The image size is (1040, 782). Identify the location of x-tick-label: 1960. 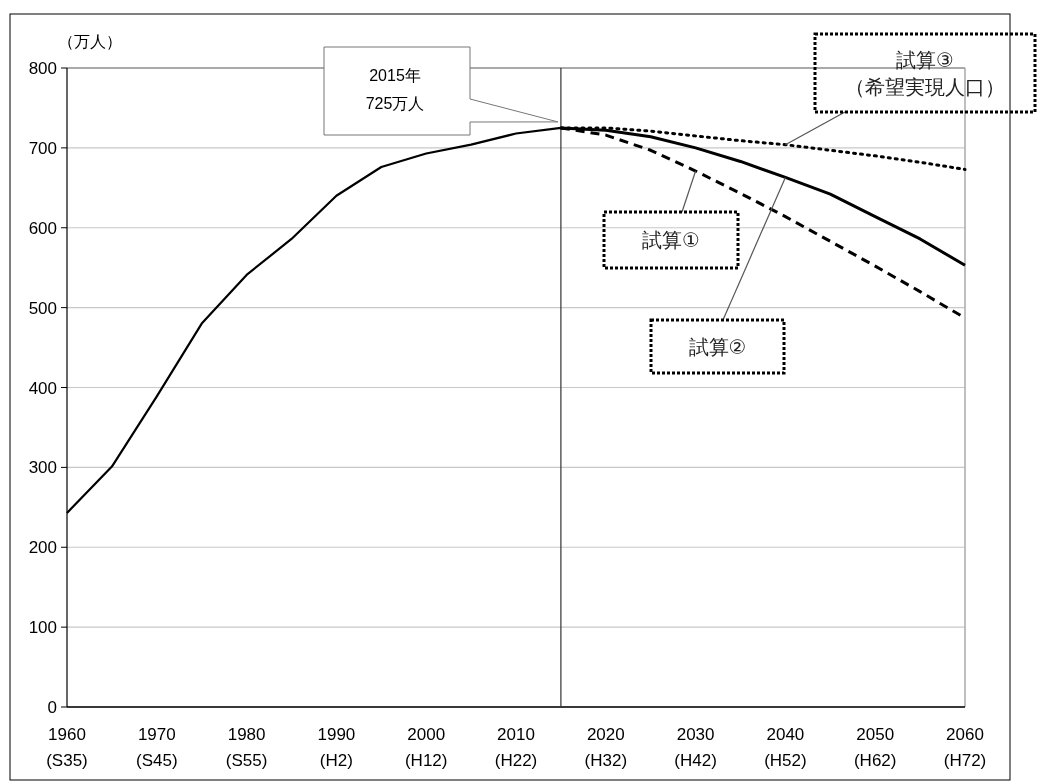
(67, 734).